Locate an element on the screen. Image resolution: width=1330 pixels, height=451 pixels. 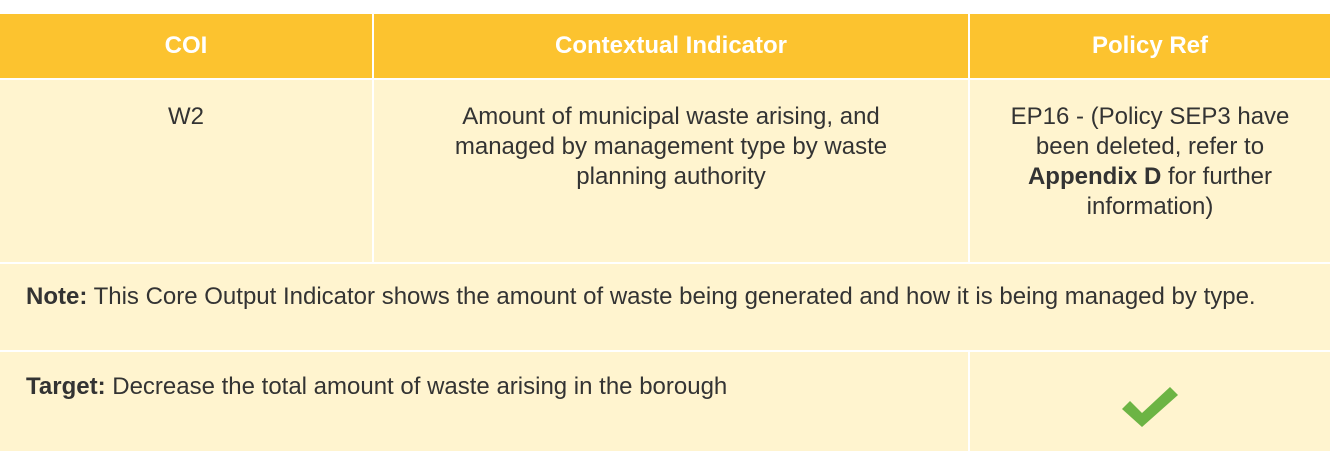
header-cell: Contextual Indicator is located at coordinates (671, 46).